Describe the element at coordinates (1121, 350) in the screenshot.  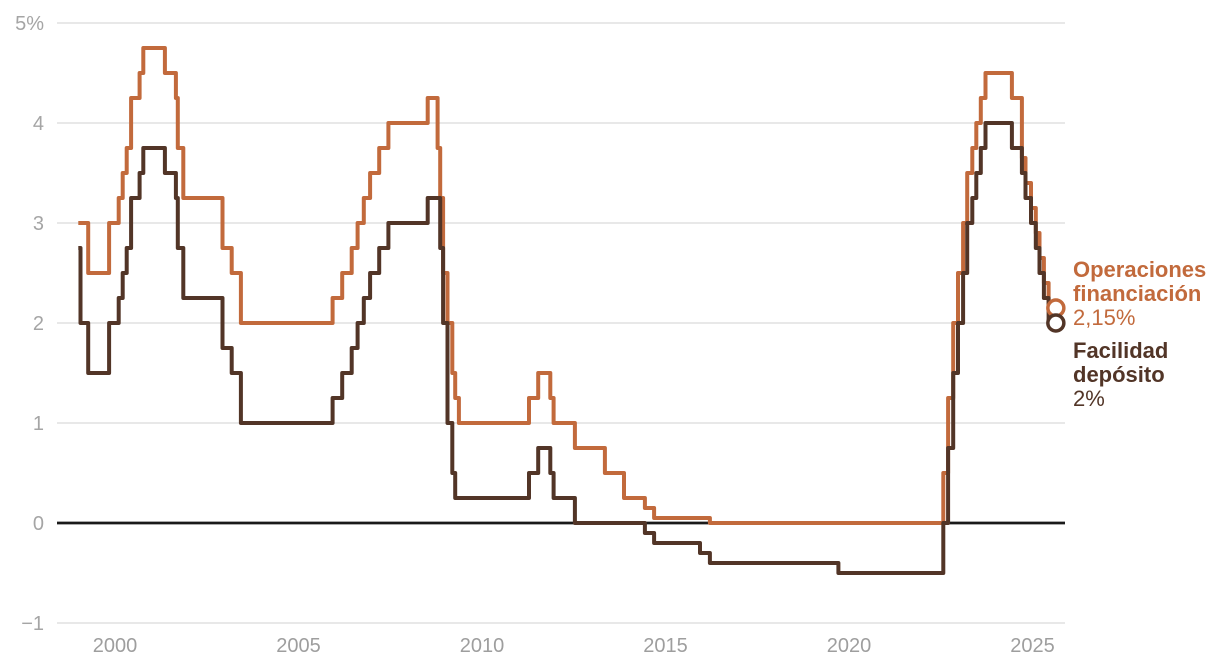
I see `series-label-facilidad-line1: Facilidad` at that location.